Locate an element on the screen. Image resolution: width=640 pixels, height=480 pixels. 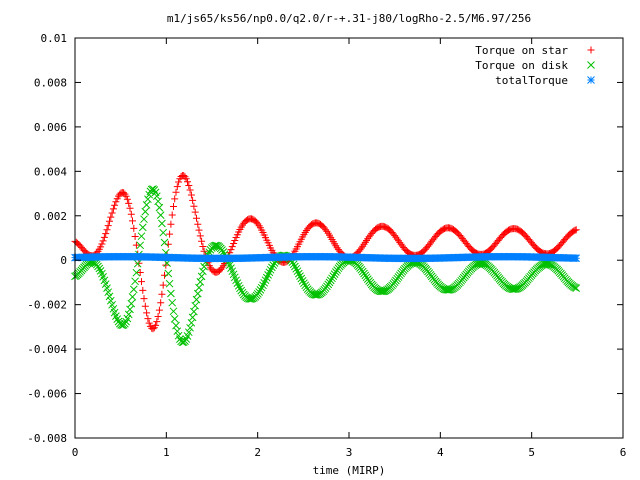
legend-label: totalTorque is located at coordinates (531, 80).